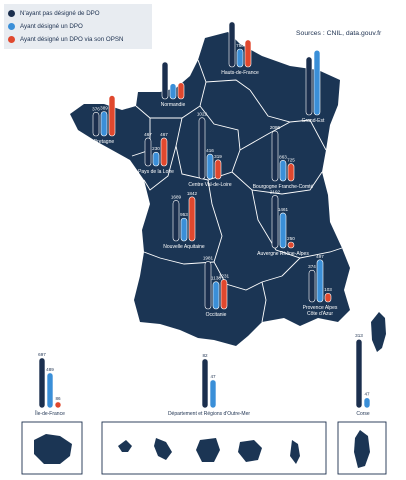 The height and width of the screenshot is (480, 406). I want to click on bar-group: 2192 1461 250 Auvergne Rhône-Alpes, so click(283, 223).